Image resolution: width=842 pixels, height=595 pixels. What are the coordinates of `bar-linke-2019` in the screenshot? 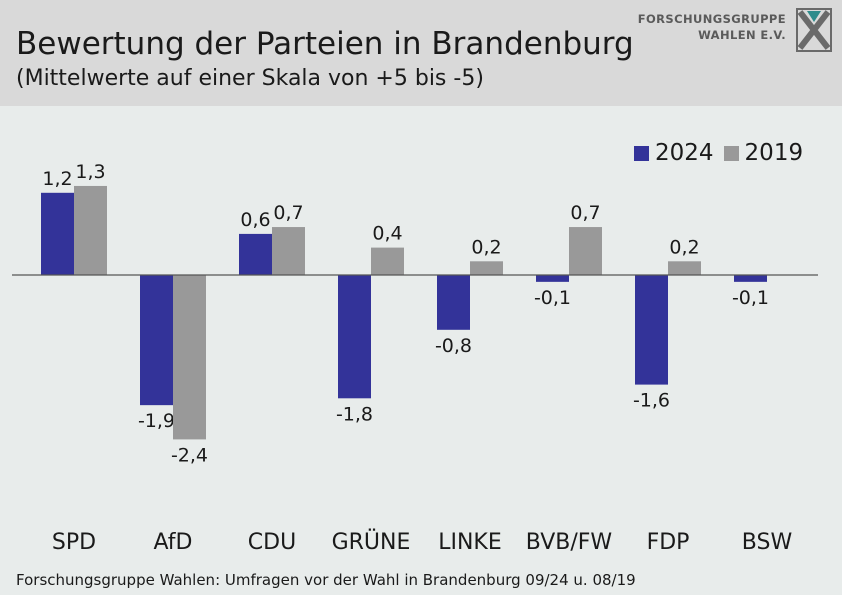 It's located at (486, 268).